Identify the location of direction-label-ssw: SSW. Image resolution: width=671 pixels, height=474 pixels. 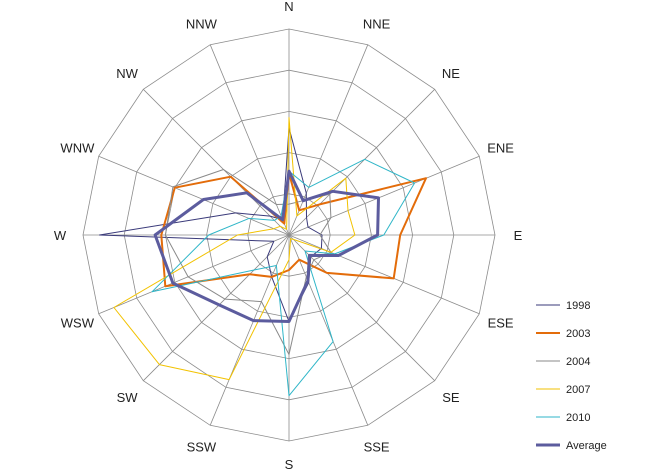
(202, 447).